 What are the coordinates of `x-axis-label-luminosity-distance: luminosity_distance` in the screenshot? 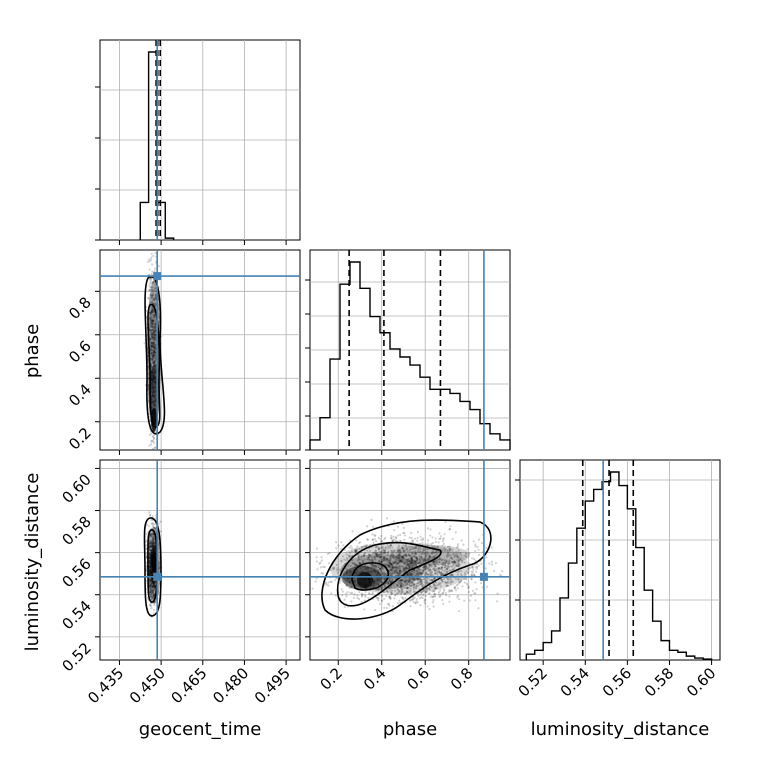 It's located at (620, 729).